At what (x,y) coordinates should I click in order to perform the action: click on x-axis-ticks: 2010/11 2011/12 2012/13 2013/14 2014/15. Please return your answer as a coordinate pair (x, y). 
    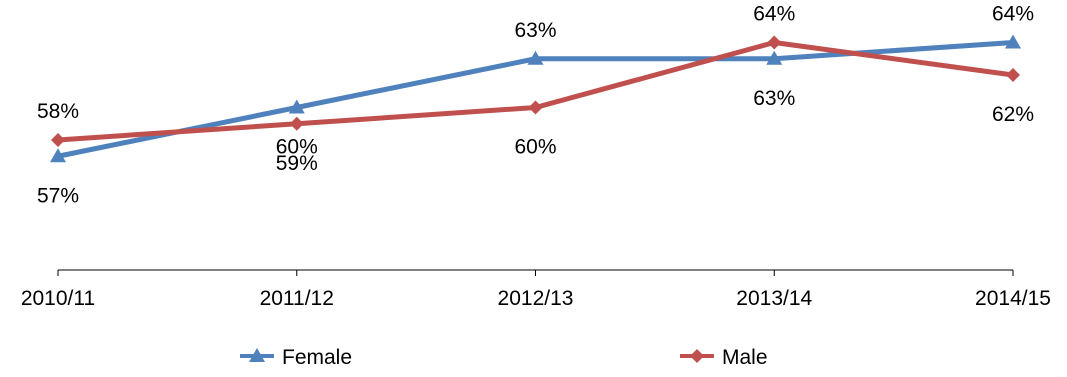
    Looking at the image, I should click on (536, 290).